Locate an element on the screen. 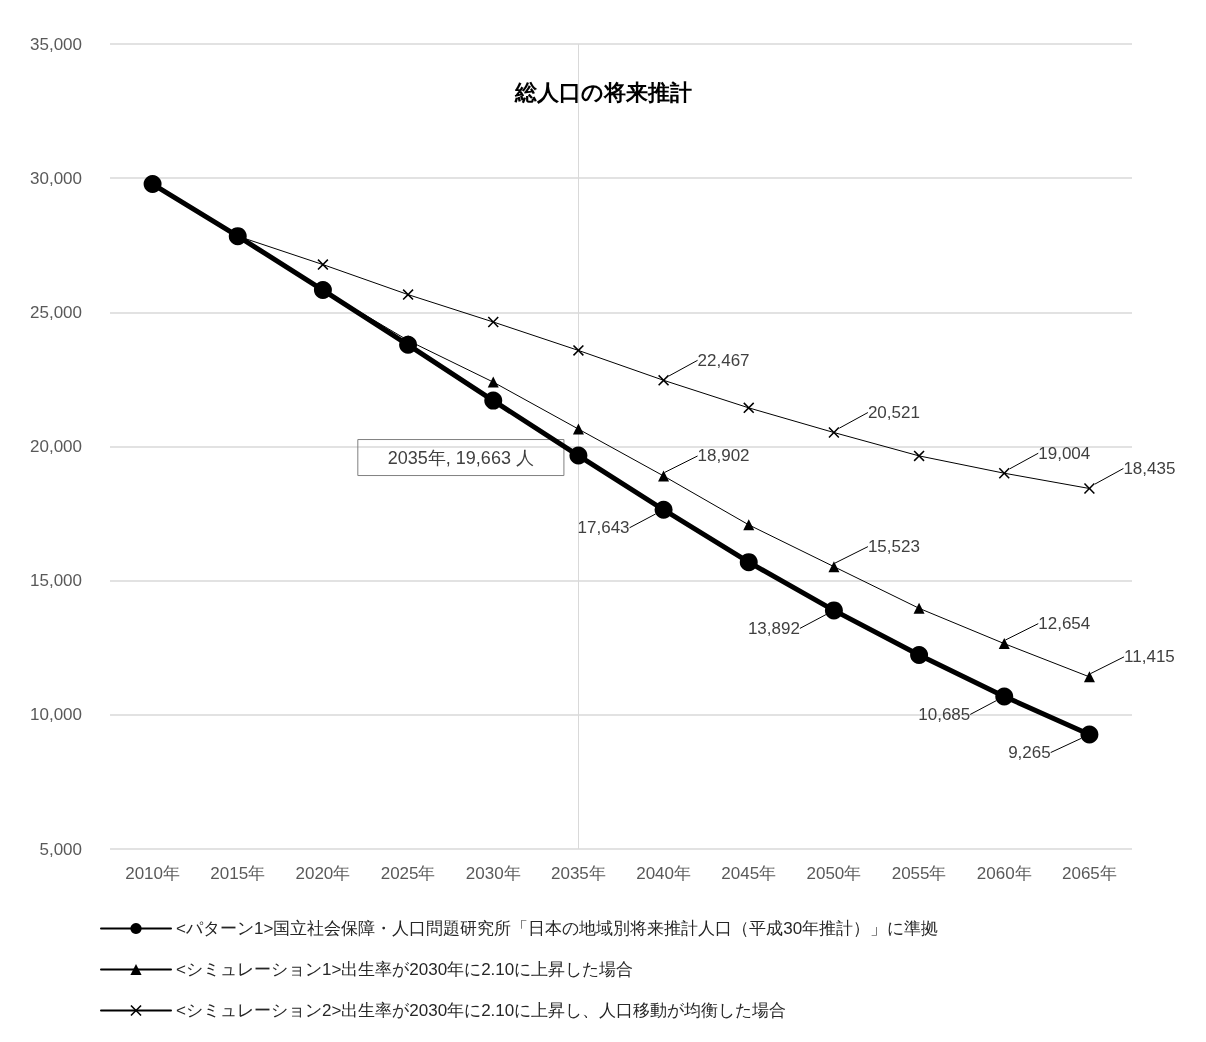 This screenshot has width=1206, height=1042. y-tick-label: 10,000 is located at coordinates (56, 715).